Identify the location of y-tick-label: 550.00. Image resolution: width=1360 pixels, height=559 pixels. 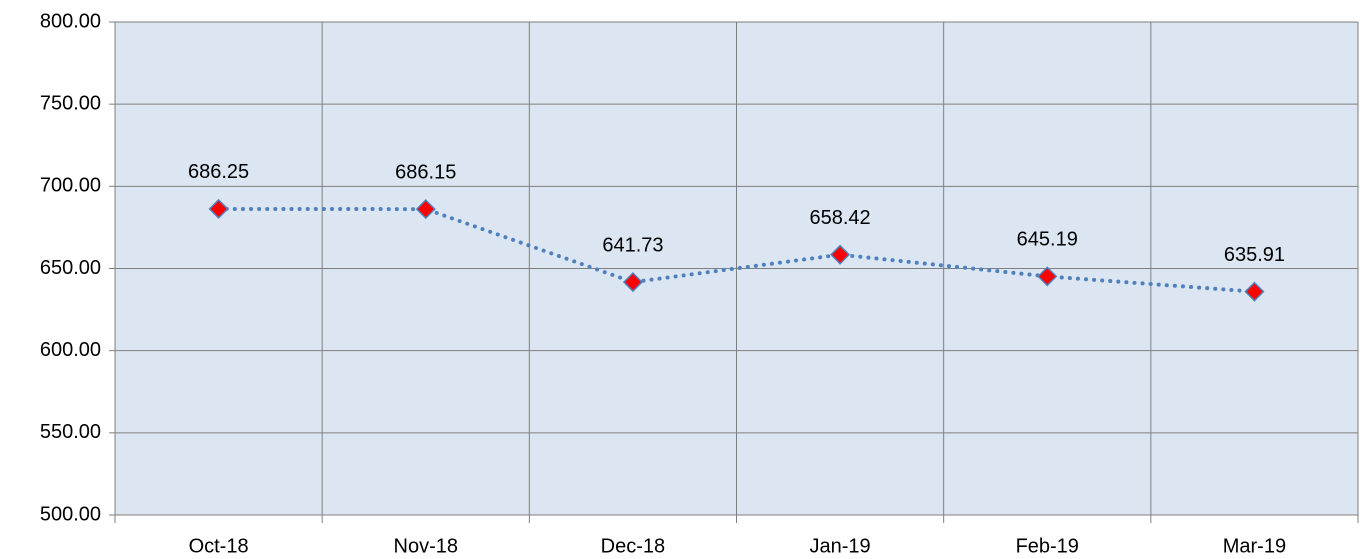
(70, 432).